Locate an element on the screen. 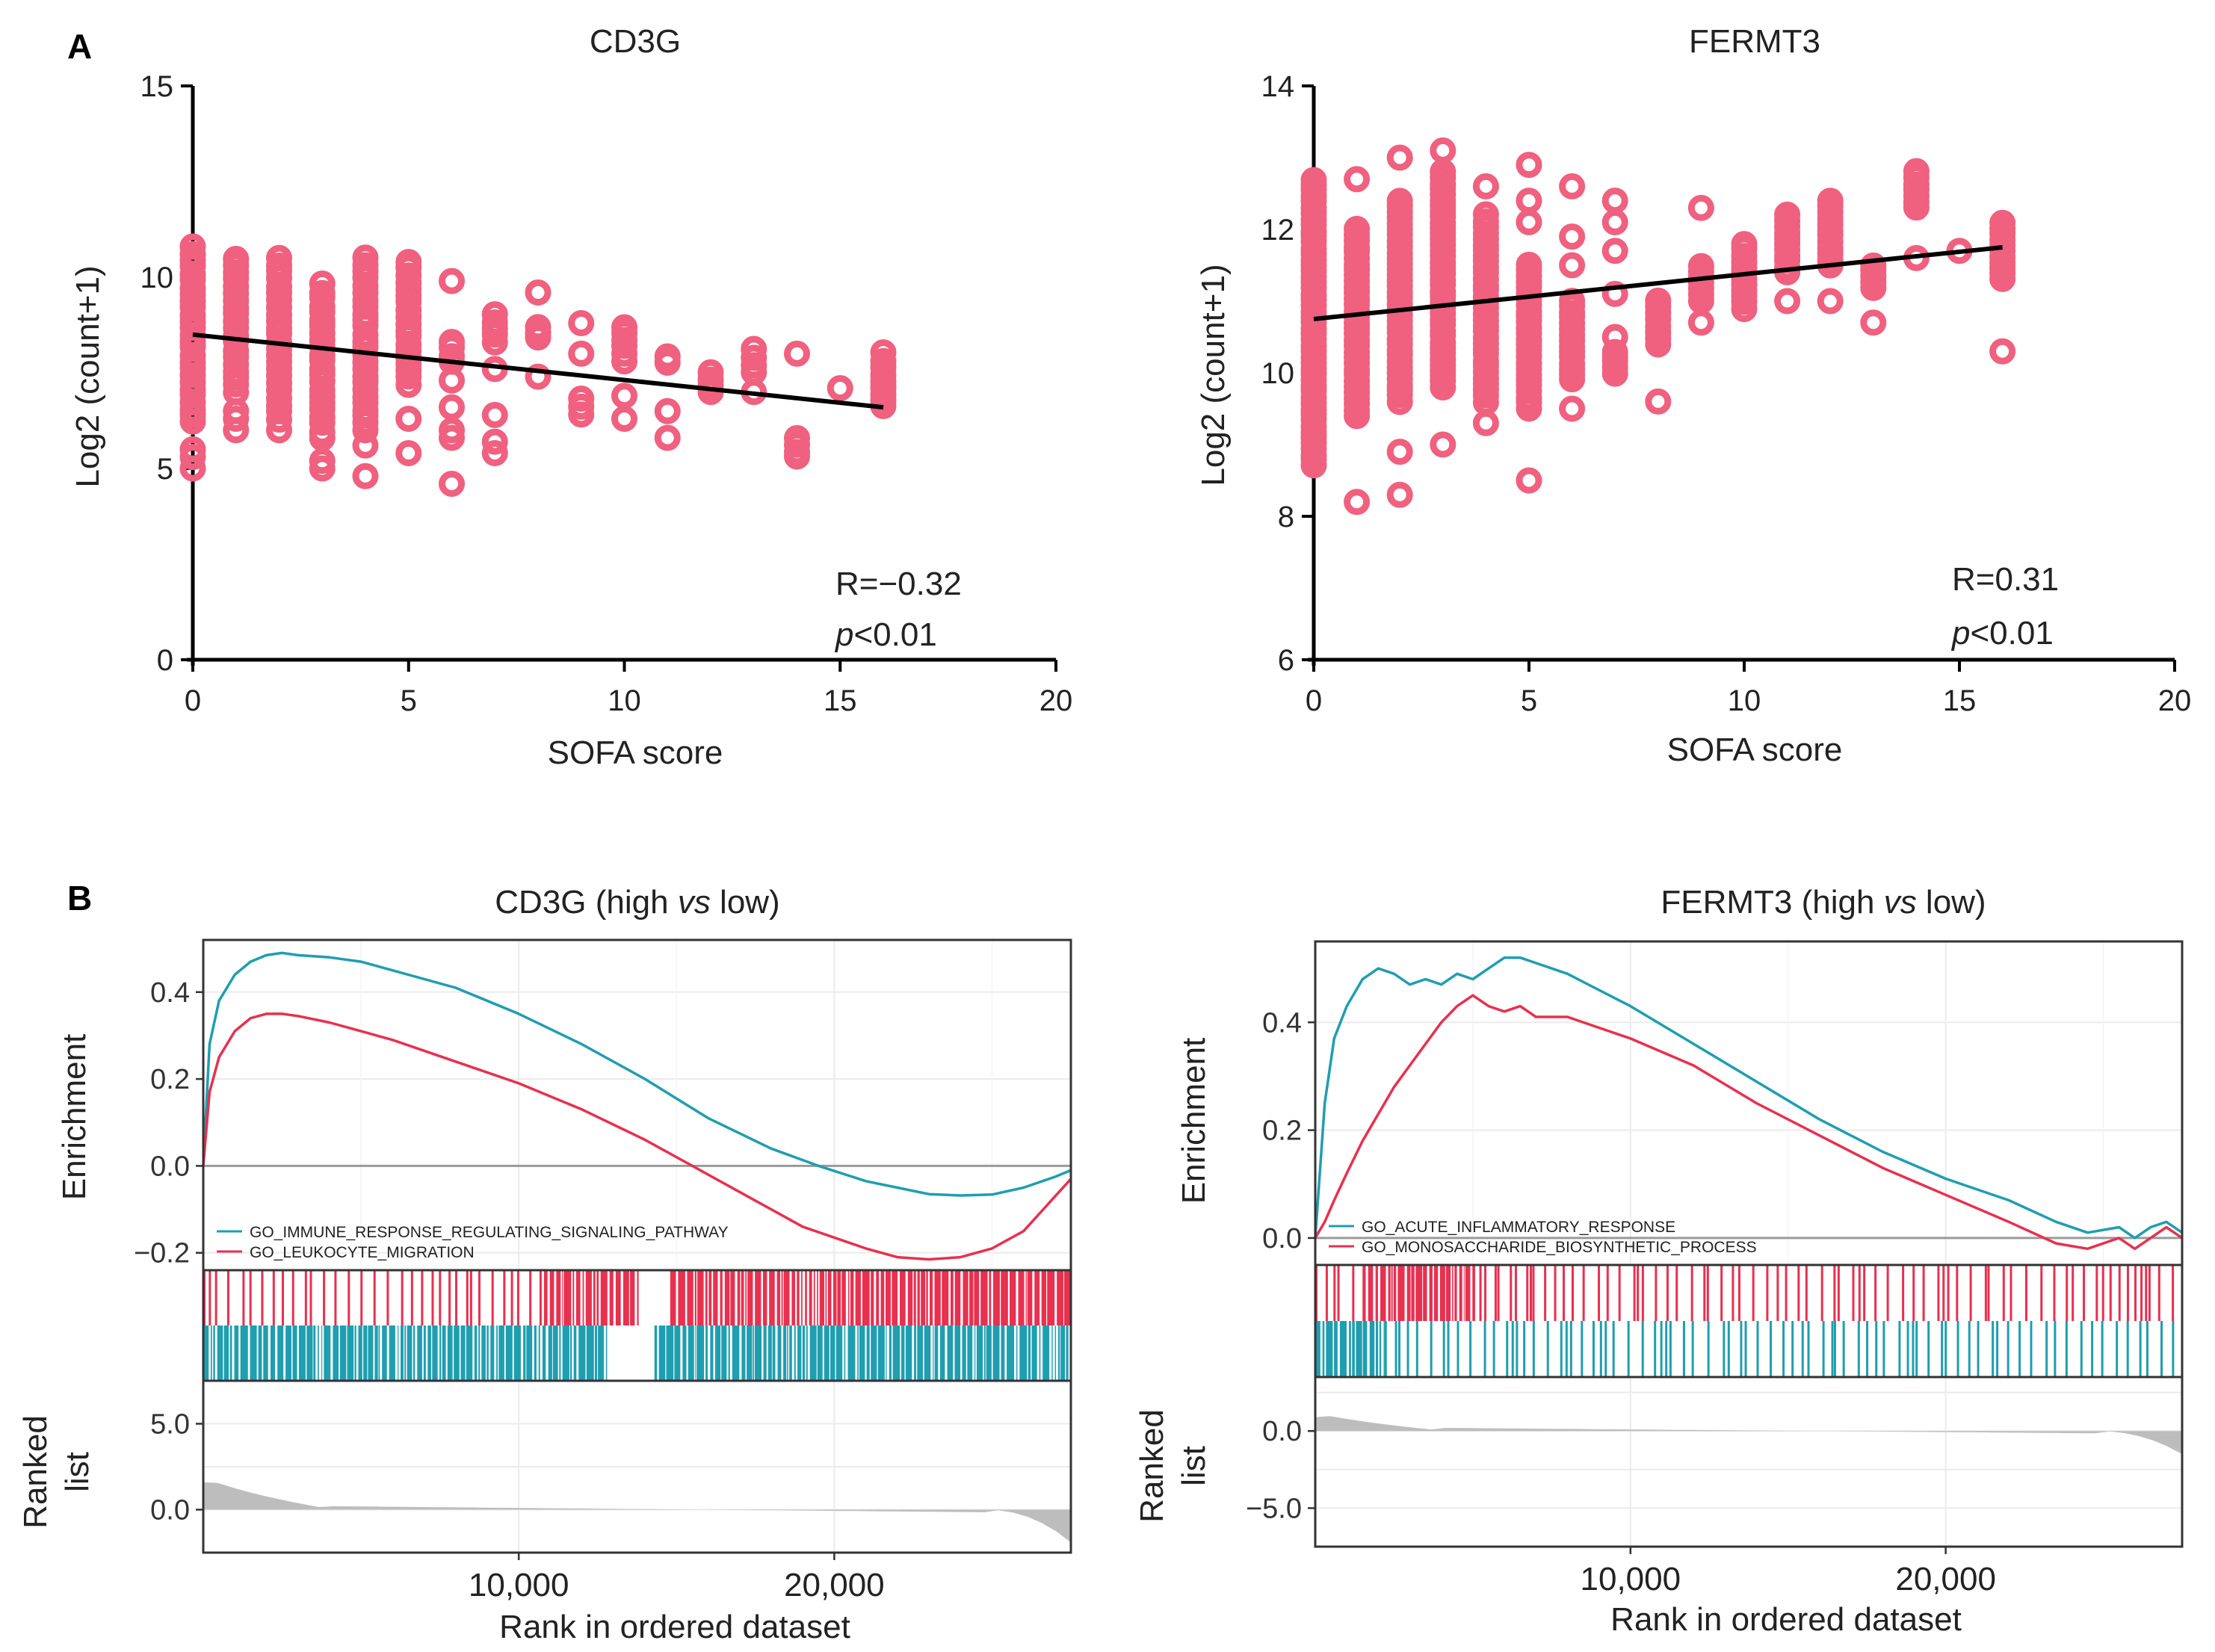 This screenshot has height=1652, width=2215. regression-line is located at coordinates (538, 371).